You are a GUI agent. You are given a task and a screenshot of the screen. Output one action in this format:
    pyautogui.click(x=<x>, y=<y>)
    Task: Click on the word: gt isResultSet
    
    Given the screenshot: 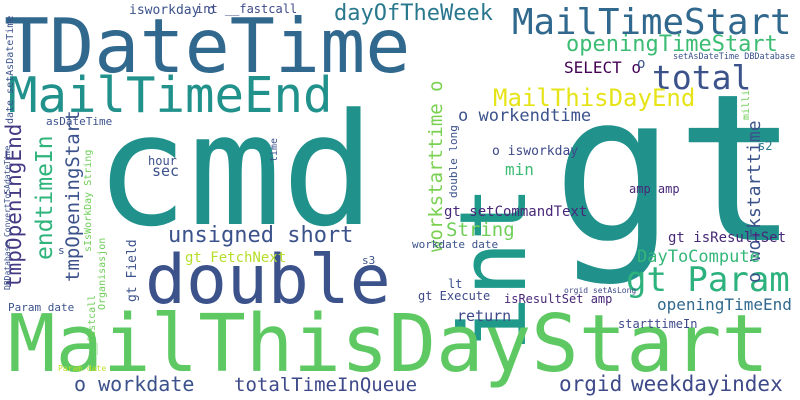 What is the action you would take?
    pyautogui.click(x=727, y=238)
    